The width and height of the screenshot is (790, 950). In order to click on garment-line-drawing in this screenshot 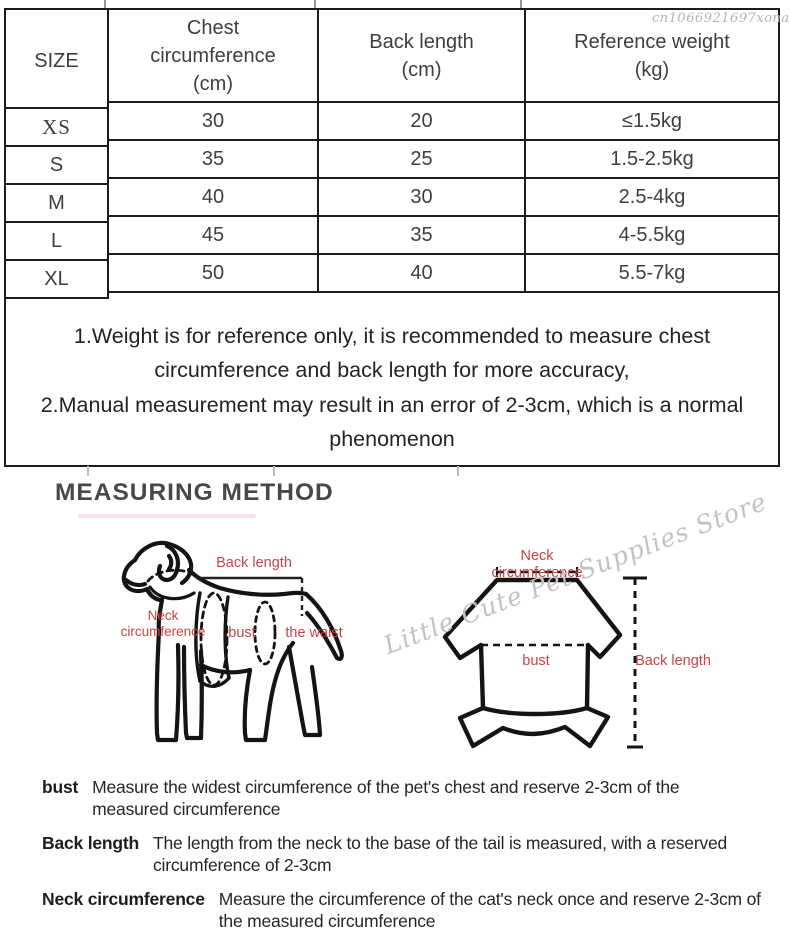, I will do `click(544, 658)`.